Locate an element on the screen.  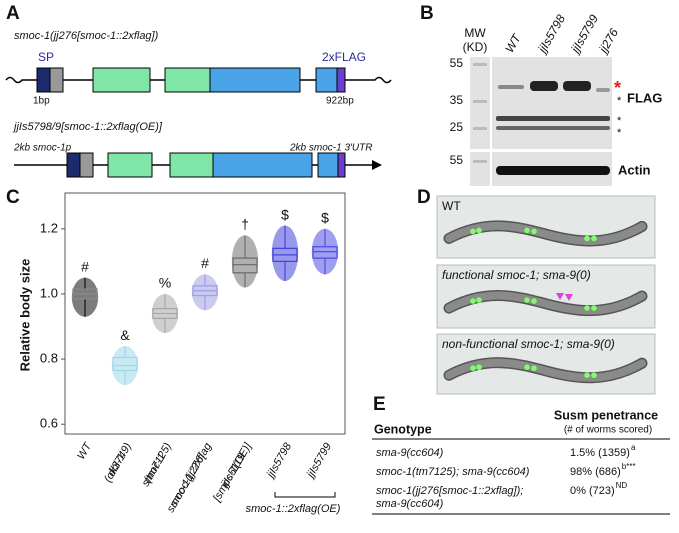
western-blot is located at coordinates (541, 121).